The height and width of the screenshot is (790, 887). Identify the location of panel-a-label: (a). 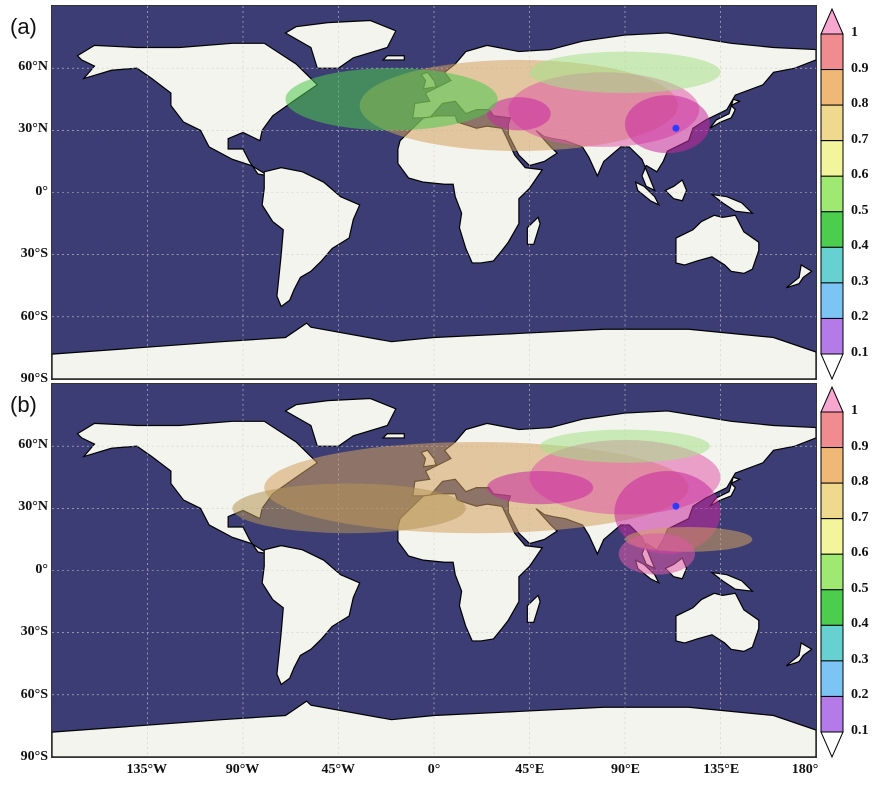
(23, 26).